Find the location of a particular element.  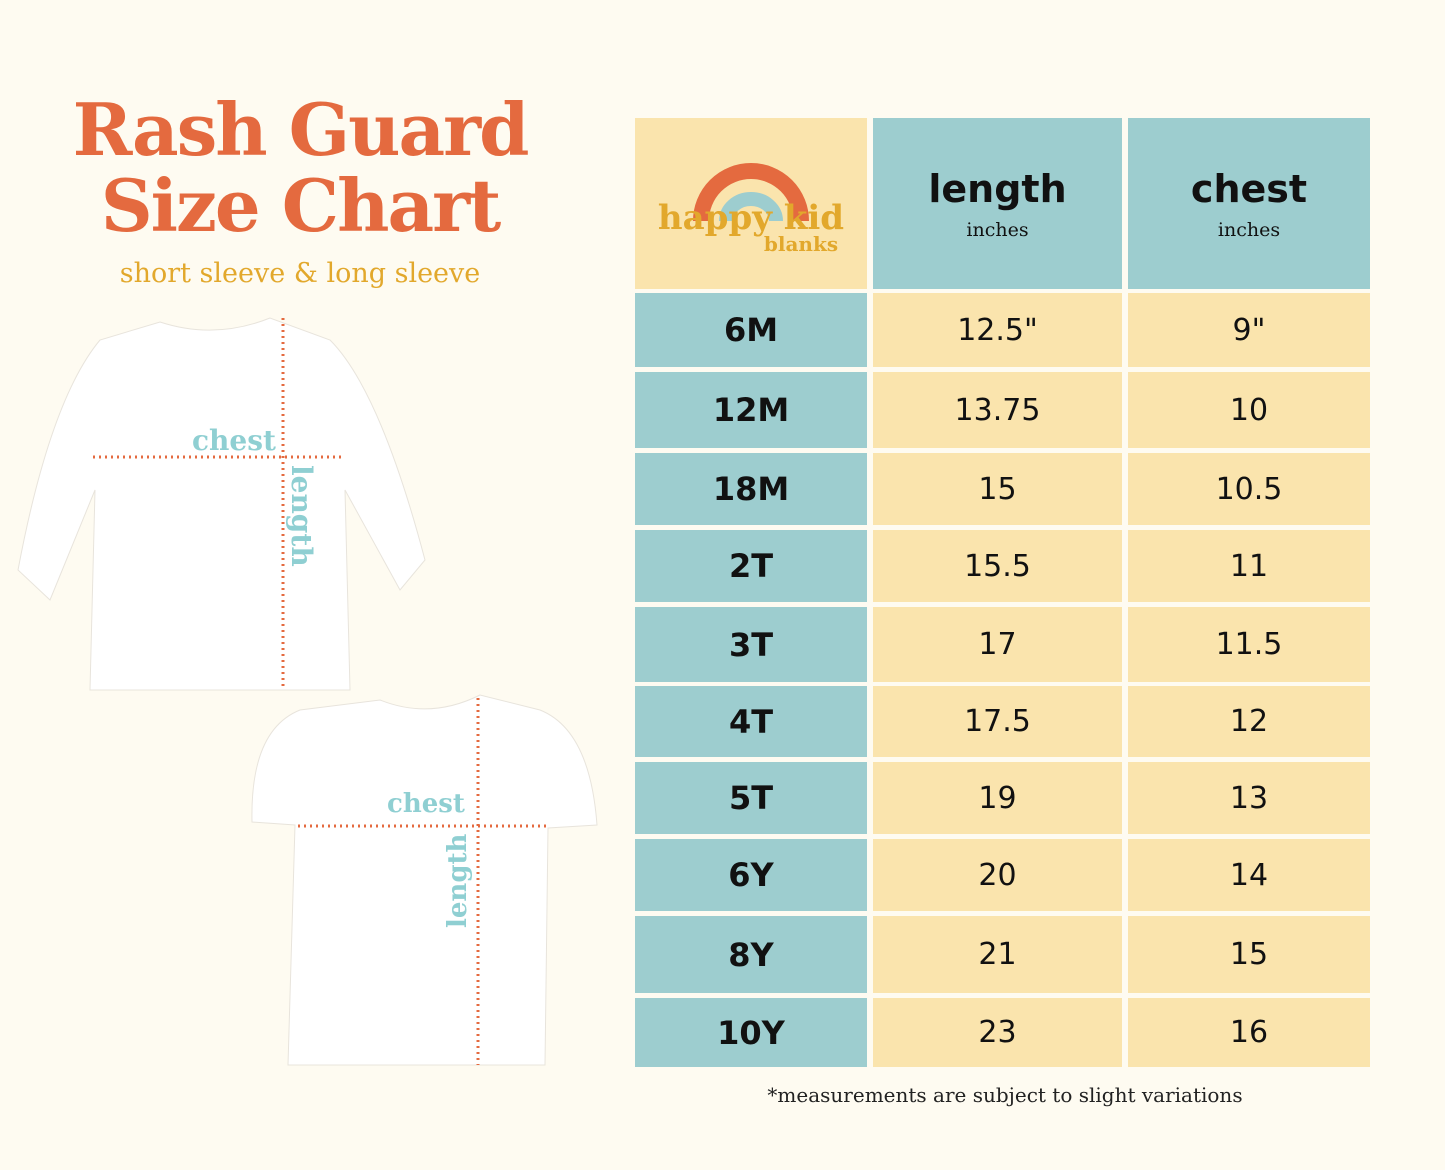

row-size-cell: 2T is located at coordinates (751, 566).